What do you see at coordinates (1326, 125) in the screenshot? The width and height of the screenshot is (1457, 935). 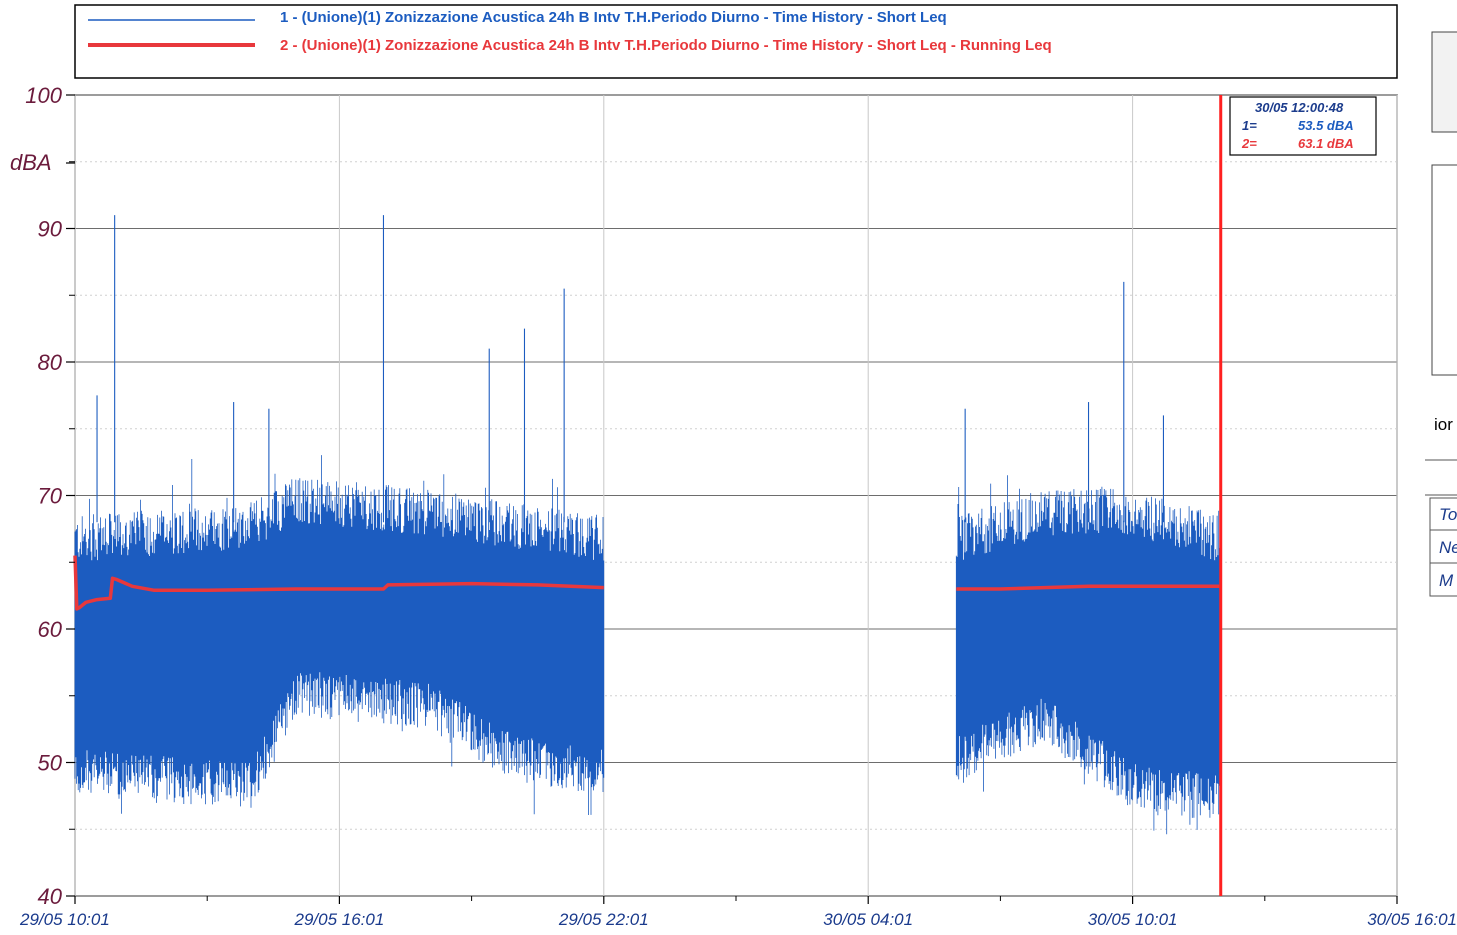 I see `cursor-series1-value: 53.5 dBA` at bounding box center [1326, 125].